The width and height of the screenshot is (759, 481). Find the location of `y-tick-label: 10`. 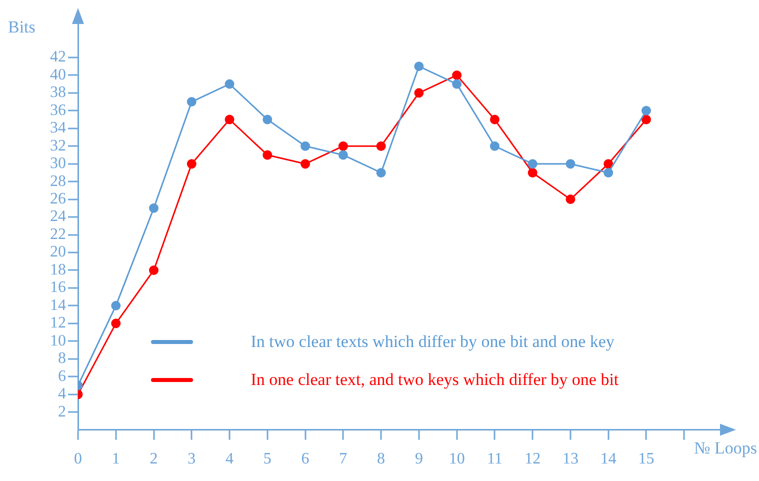

y-tick-label: 10 is located at coordinates (58, 341).